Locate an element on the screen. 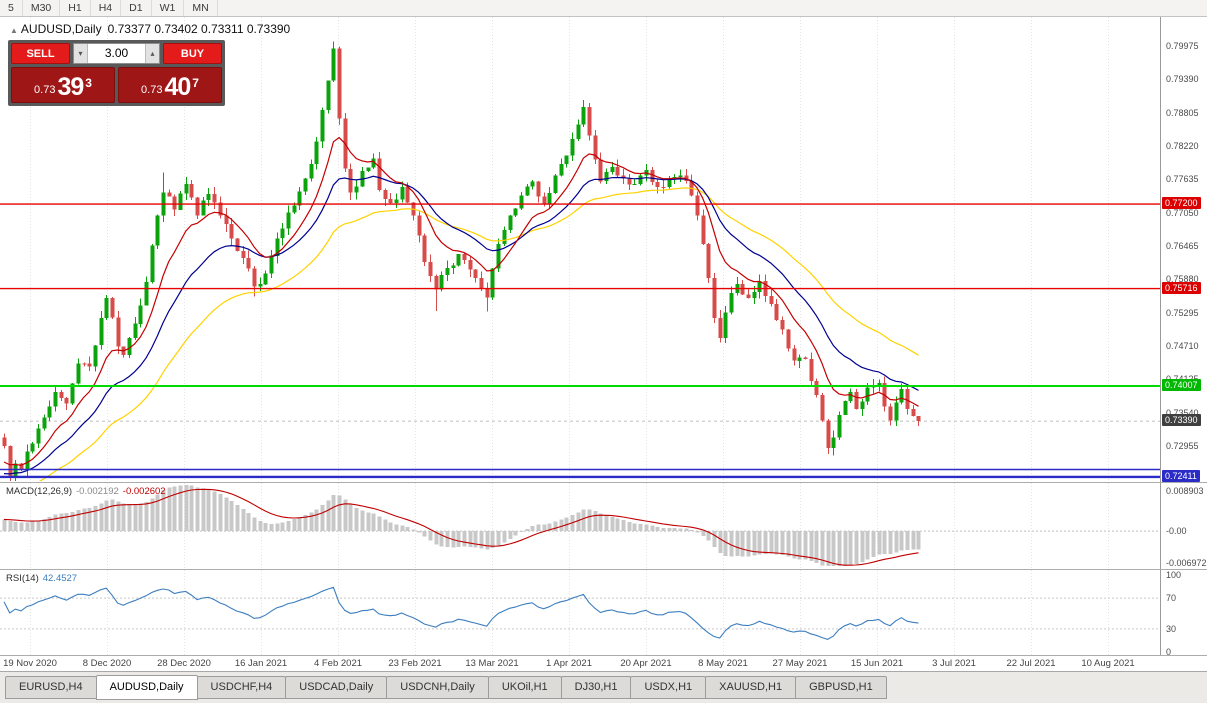  date-label: 4 Feb 2021 is located at coordinates (338, 663).